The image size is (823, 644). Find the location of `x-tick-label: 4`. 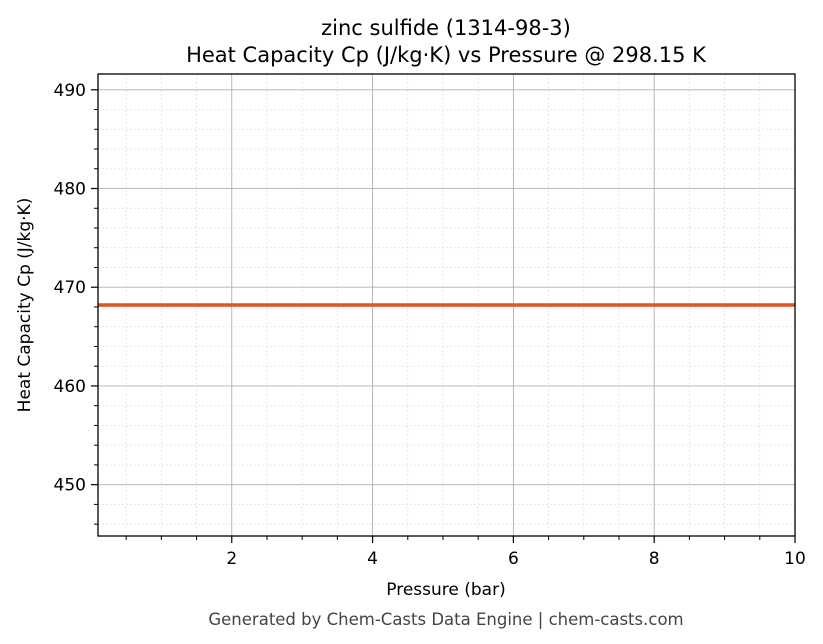

x-tick-label: 4 is located at coordinates (372, 559).